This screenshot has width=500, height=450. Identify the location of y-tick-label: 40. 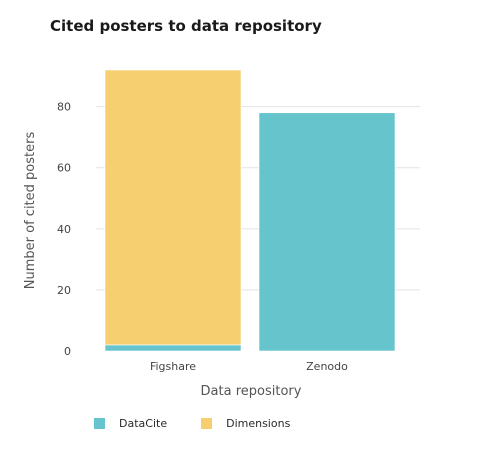
(64, 229).